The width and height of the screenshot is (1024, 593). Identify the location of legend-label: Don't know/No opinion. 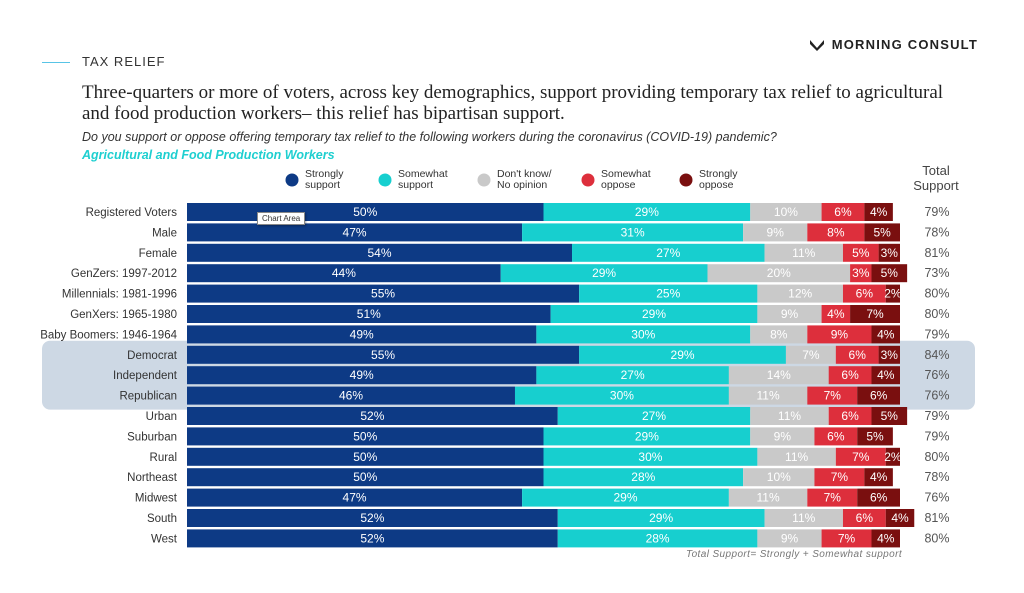
(524, 179).